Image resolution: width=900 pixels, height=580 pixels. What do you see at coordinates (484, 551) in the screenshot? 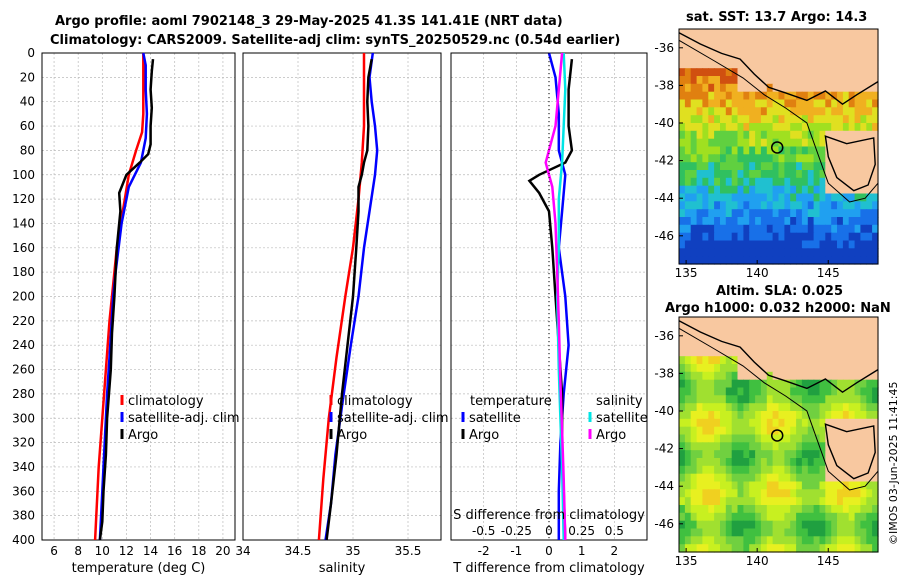
I see `x-tick-label: -2` at bounding box center [484, 551].